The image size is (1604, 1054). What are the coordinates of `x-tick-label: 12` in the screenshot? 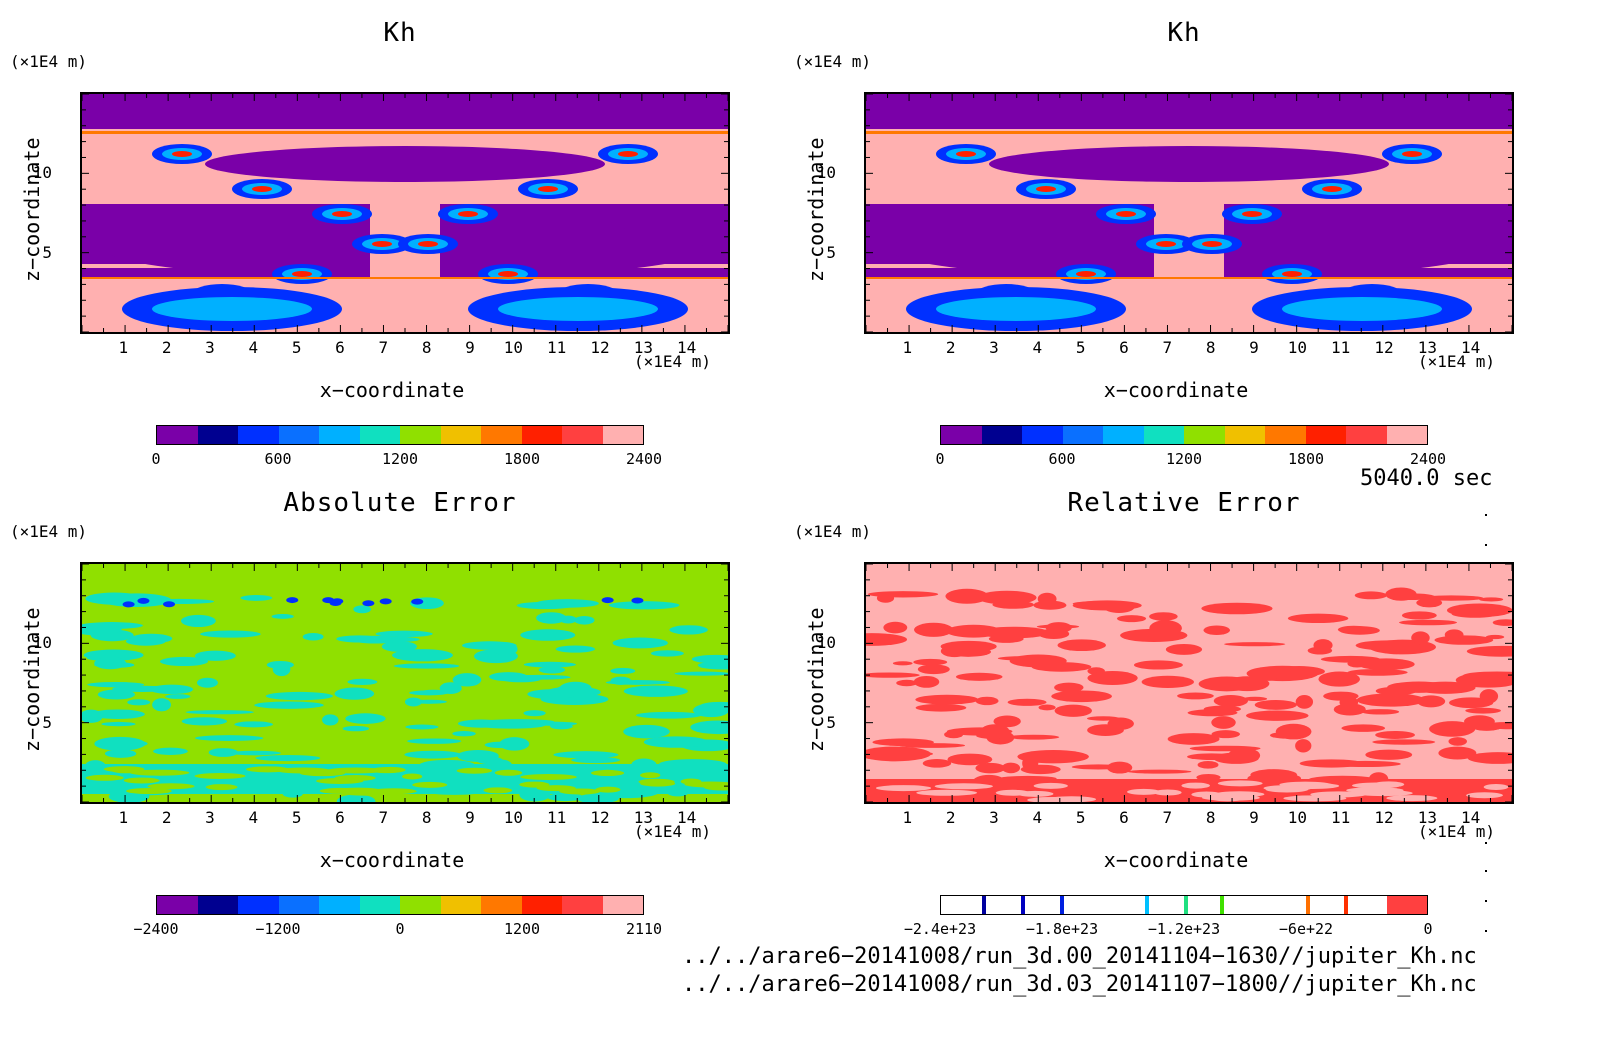 It's located at (1384, 817).